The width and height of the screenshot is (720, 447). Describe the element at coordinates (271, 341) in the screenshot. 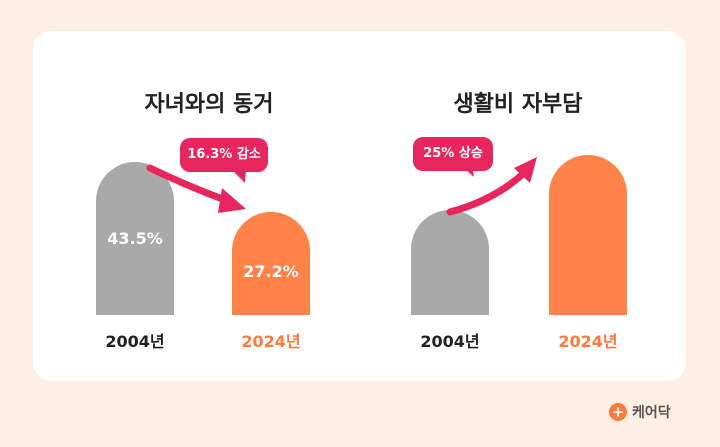

I see `chart1-x-tick-2024: 2024년` at that location.